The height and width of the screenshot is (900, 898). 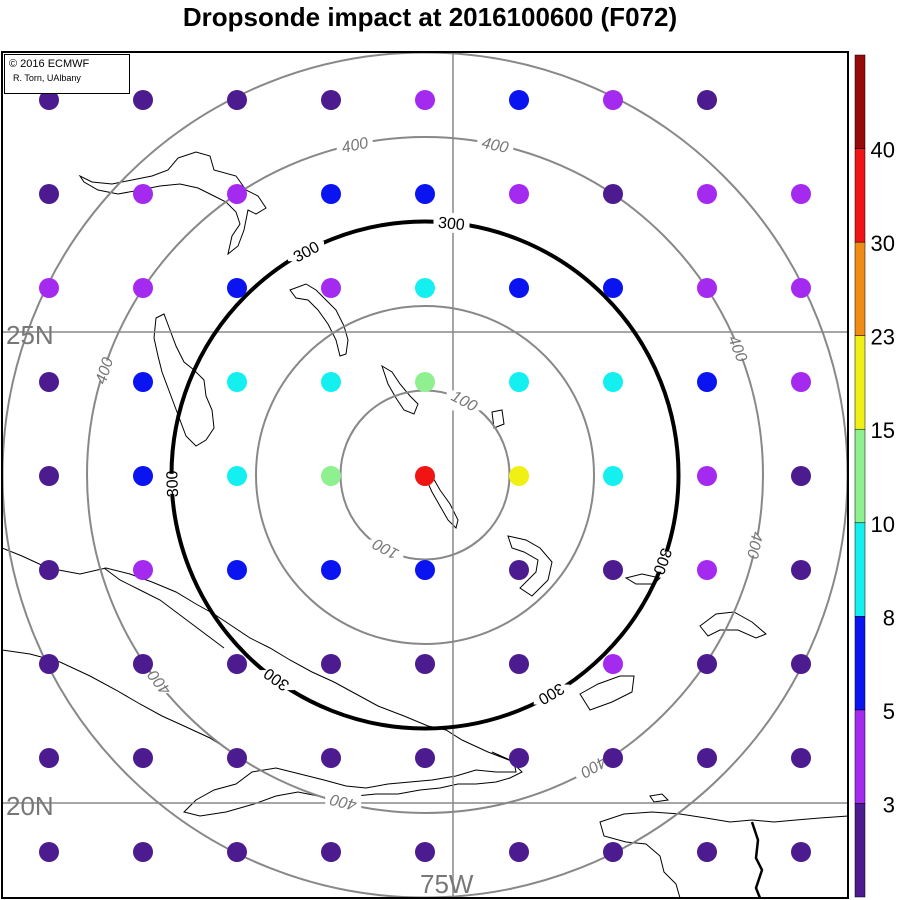 I want to click on ring-label-100: 100, so click(x=464, y=402).